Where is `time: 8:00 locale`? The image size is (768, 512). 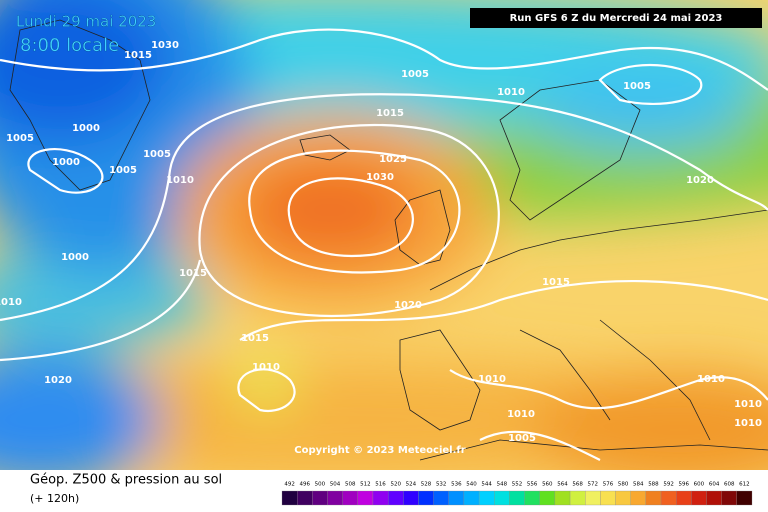
time: 8:00 locale is located at coordinates (69, 45).